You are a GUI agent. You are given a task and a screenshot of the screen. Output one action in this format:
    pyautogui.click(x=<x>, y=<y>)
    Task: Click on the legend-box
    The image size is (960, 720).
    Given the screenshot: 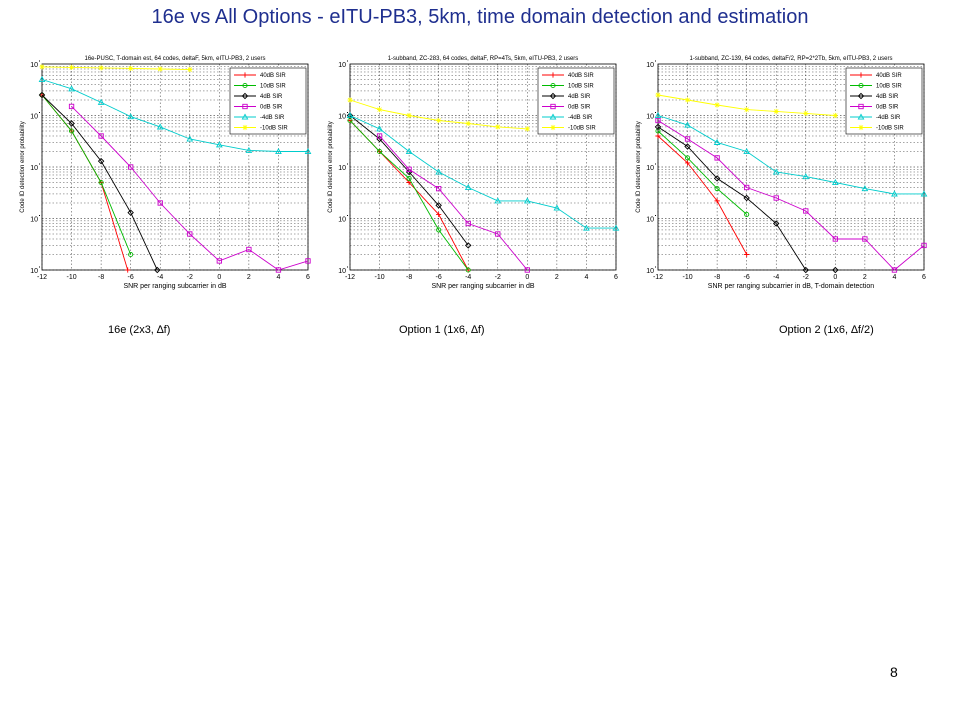 What is the action you would take?
    pyautogui.click(x=884, y=101)
    